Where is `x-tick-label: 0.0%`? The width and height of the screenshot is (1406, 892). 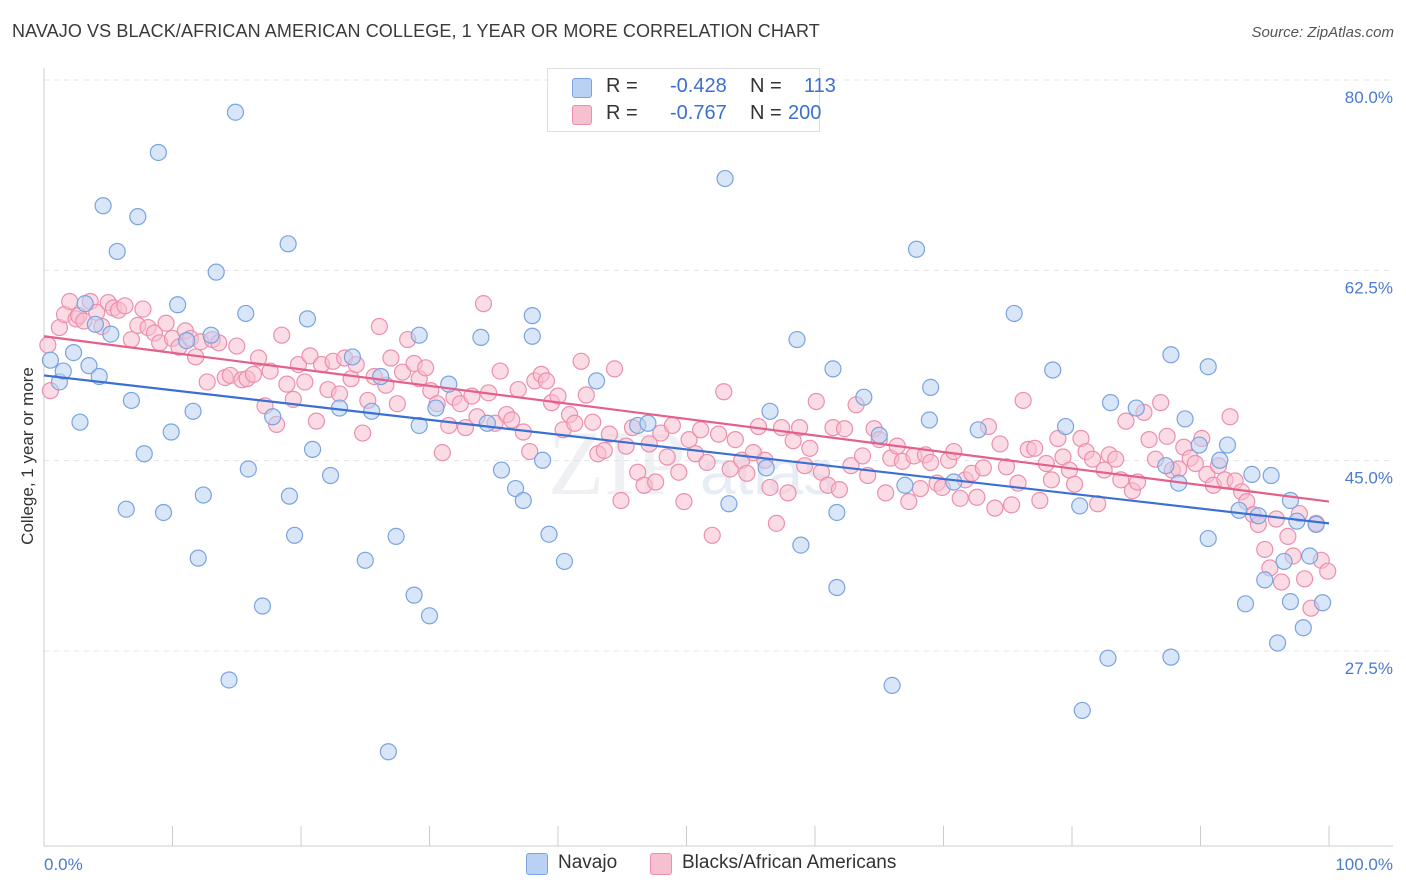
x-tick-label: 0.0% is located at coordinates (63, 864).